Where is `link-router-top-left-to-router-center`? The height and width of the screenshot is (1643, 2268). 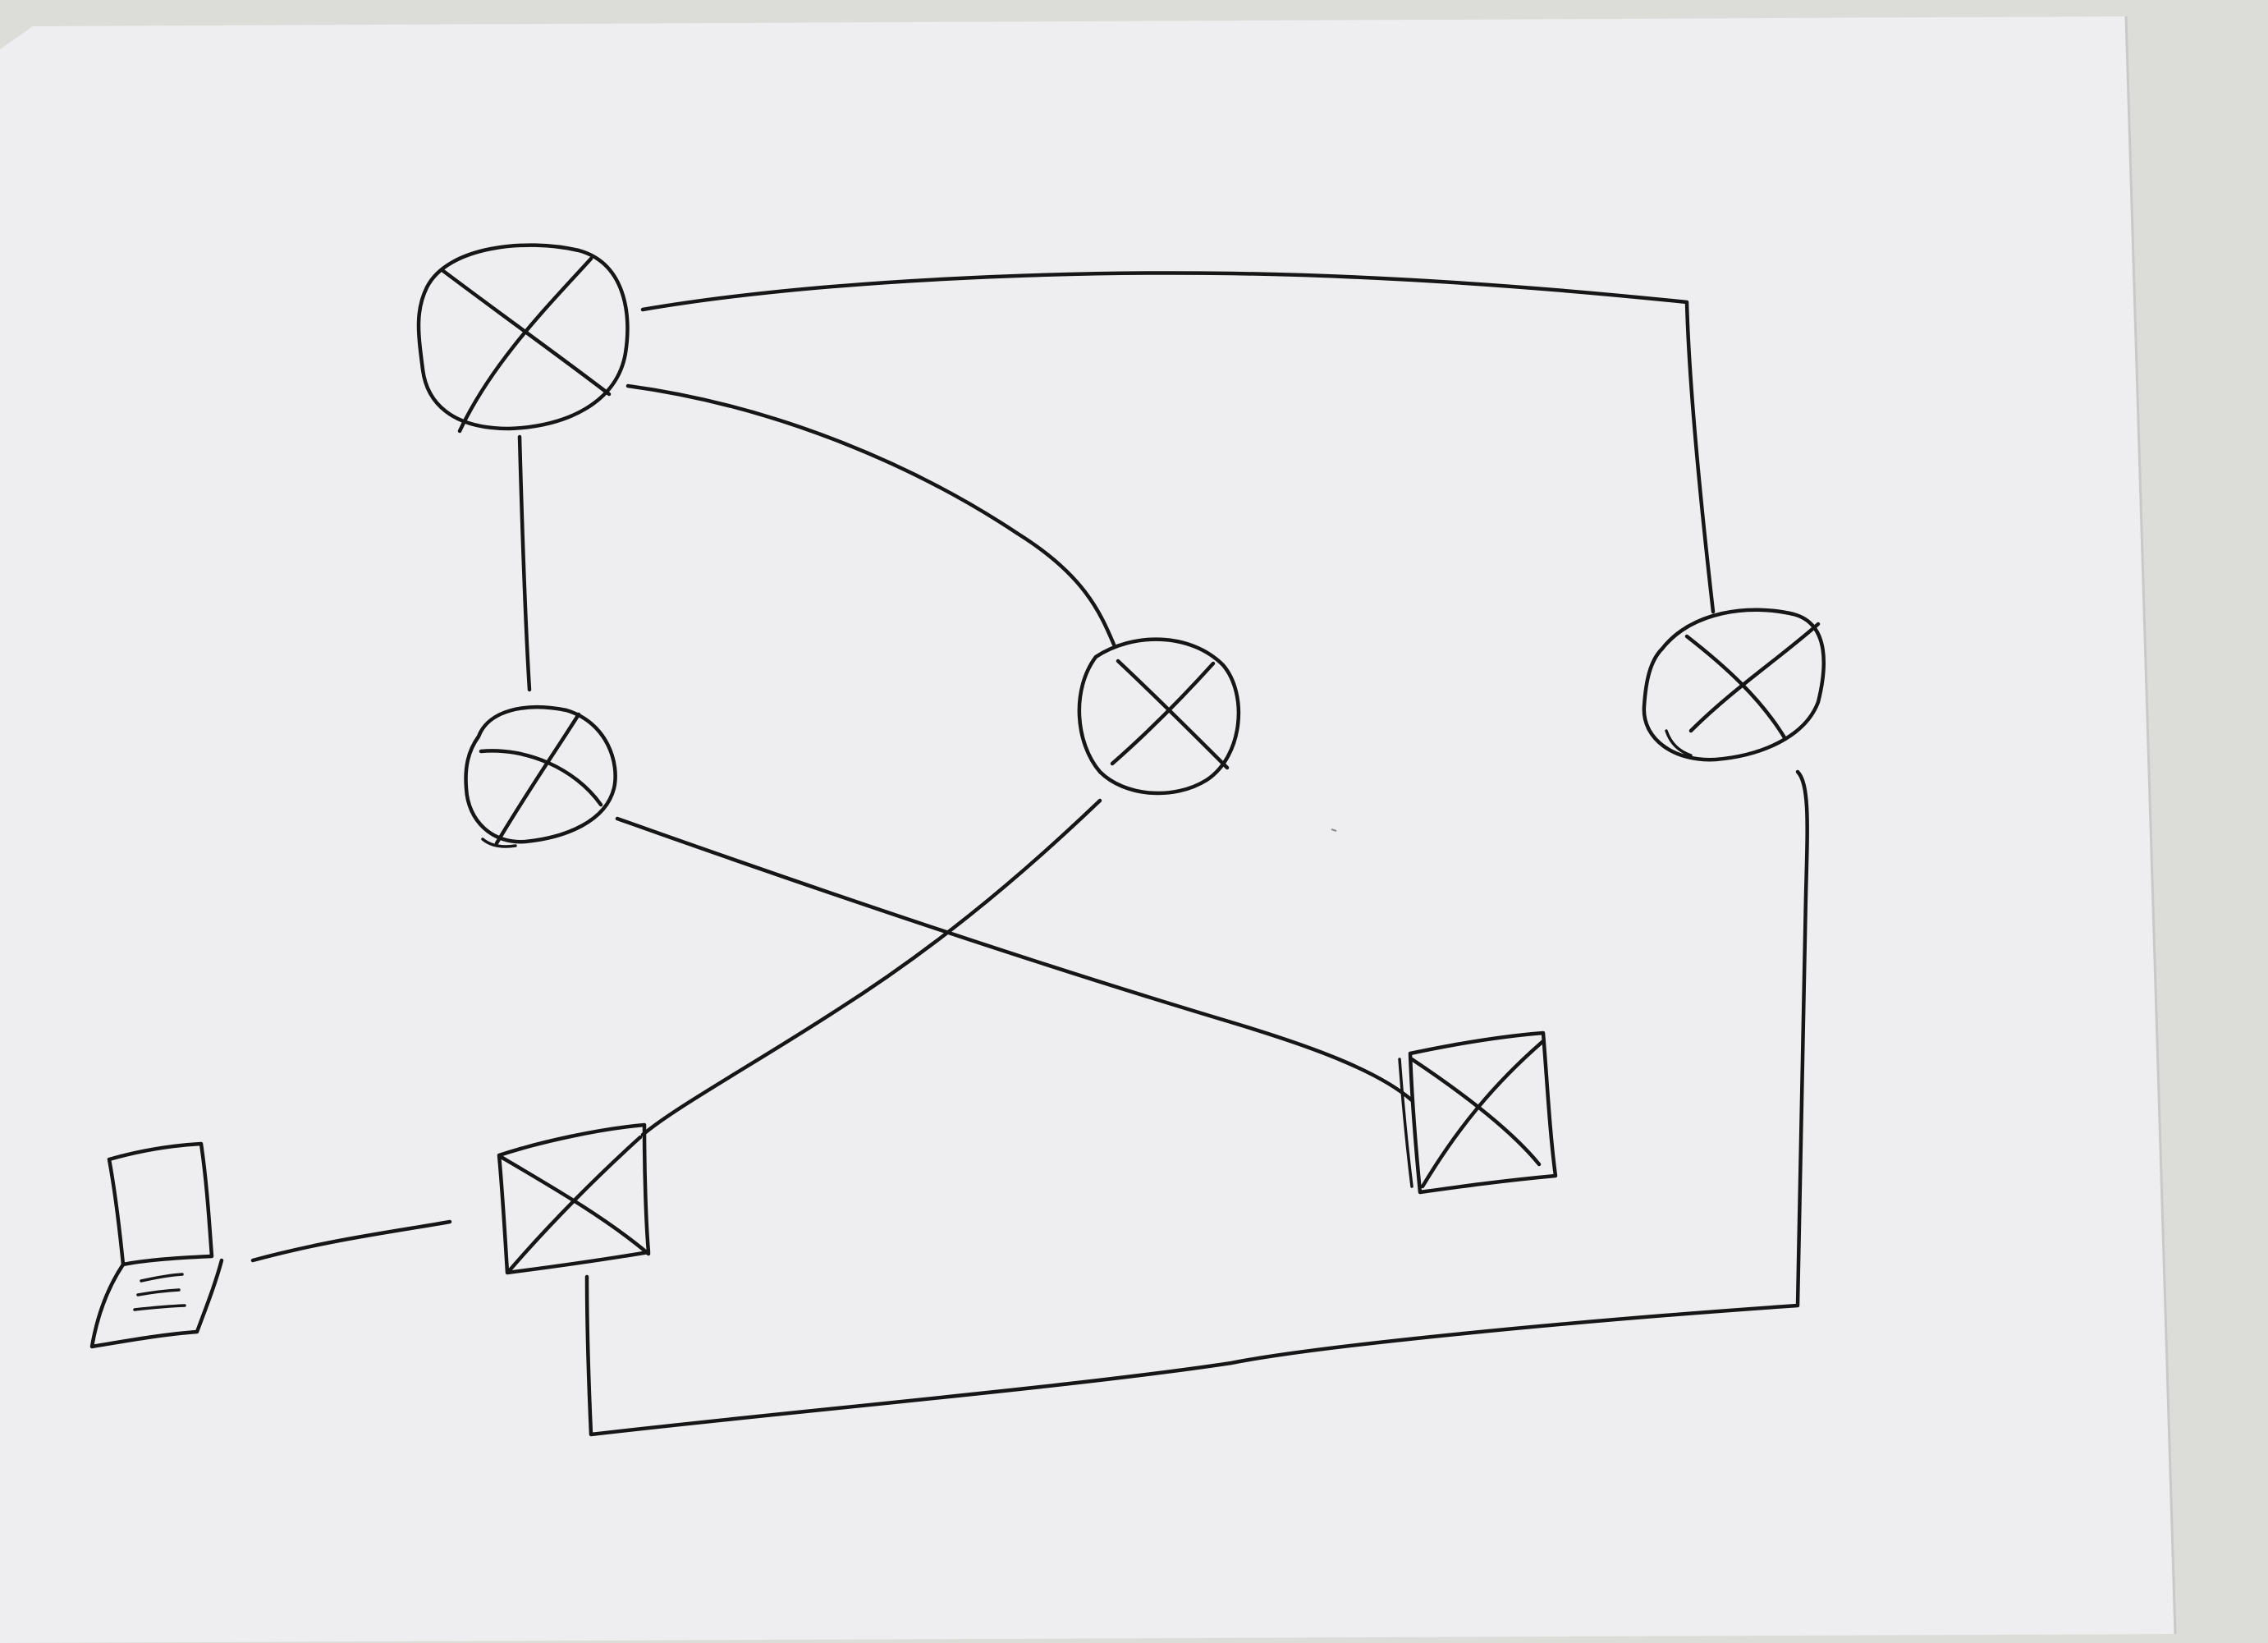
link-router-top-left-to-router-center is located at coordinates (870, 515).